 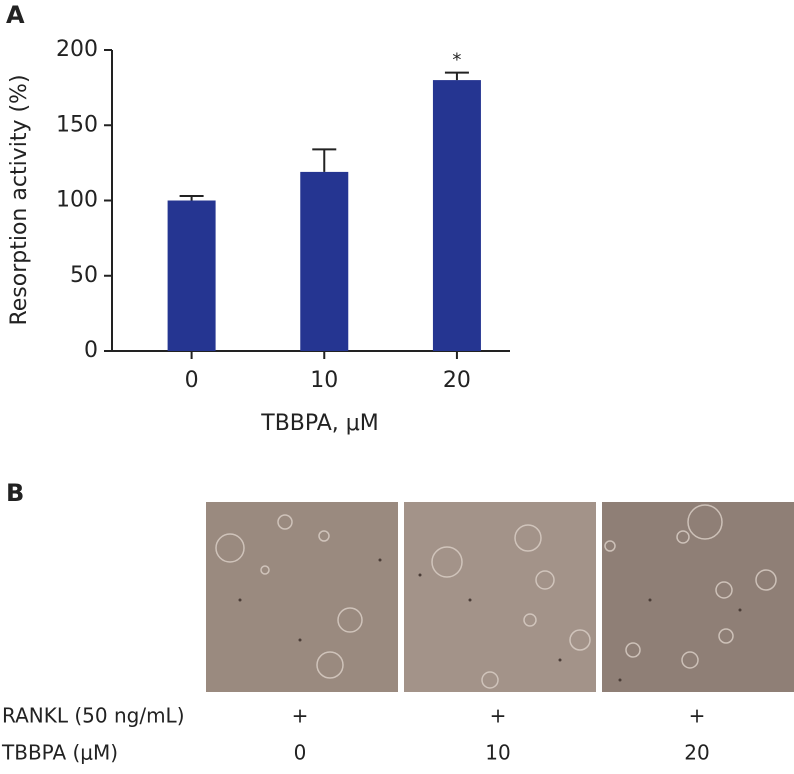 I want to click on x-tick-label: 0, so click(x=192, y=380).